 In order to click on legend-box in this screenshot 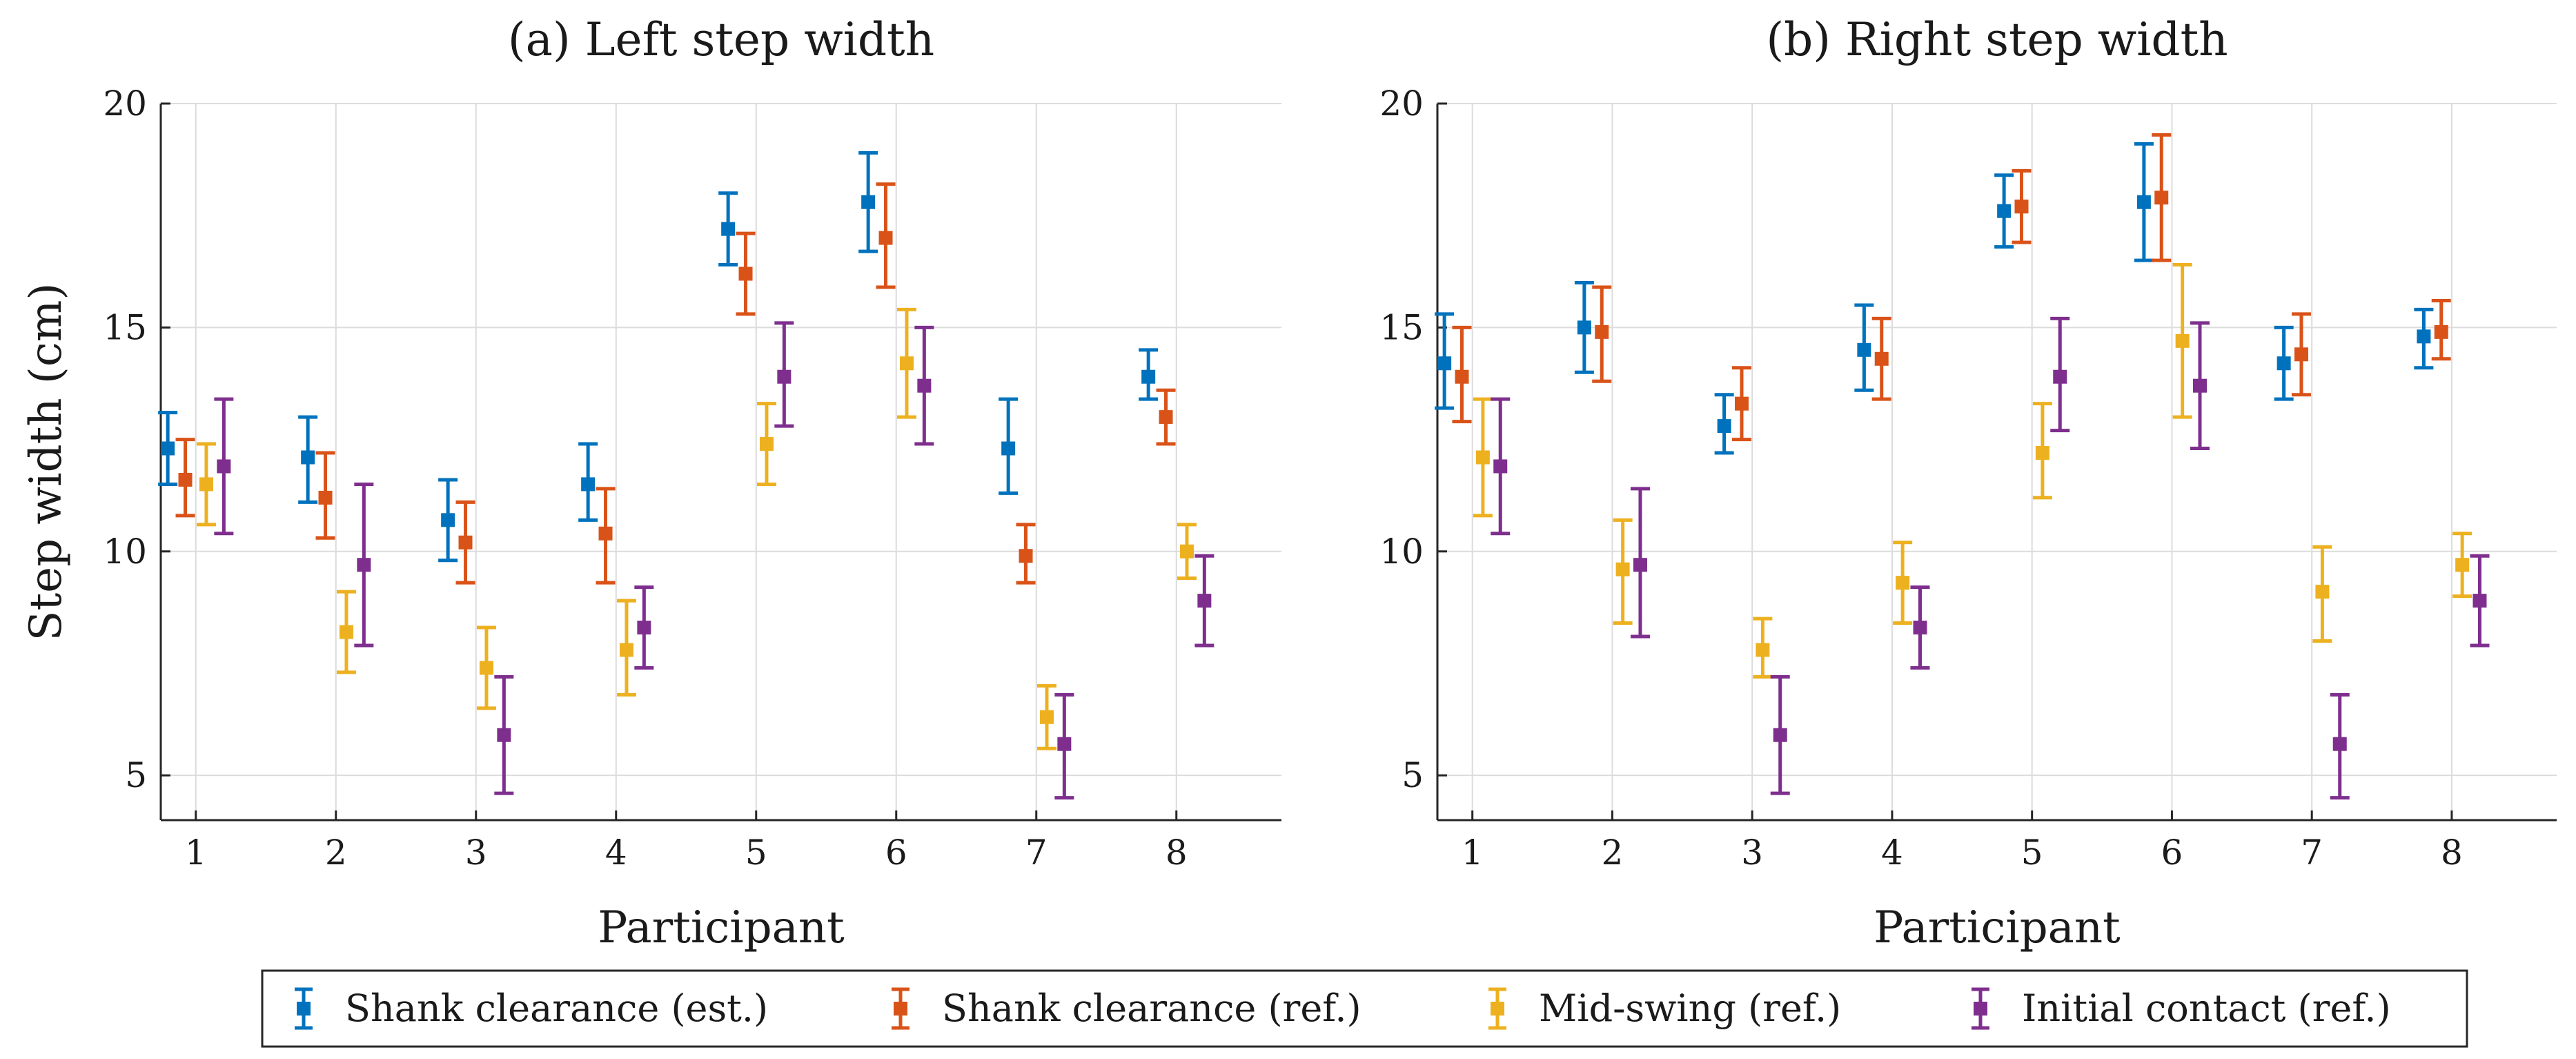, I will do `click(1364, 1008)`.